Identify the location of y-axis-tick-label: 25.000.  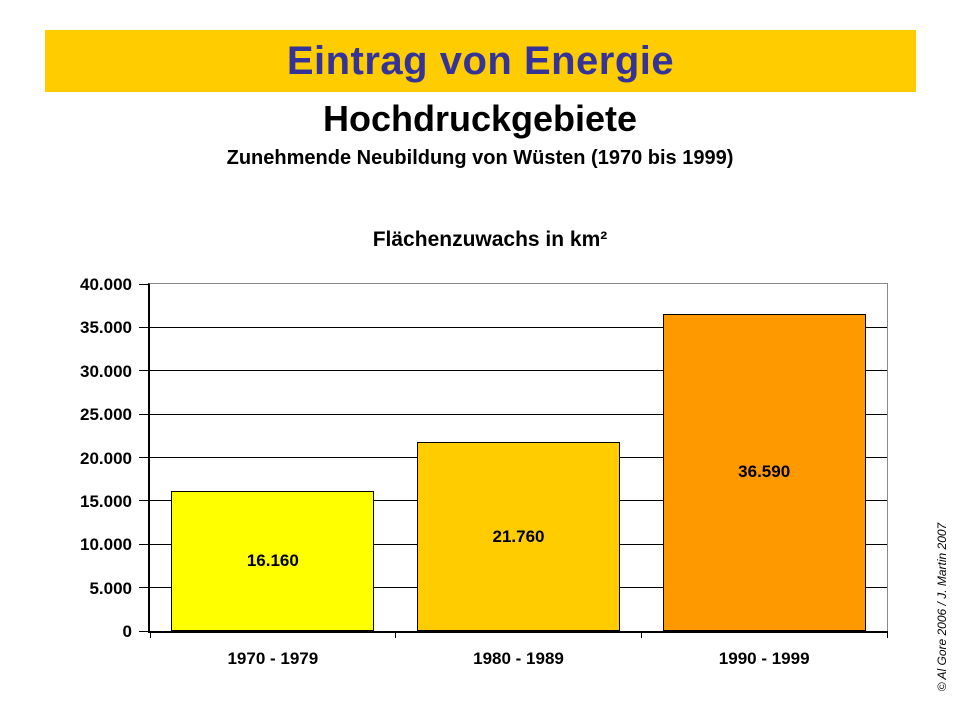
(106, 415).